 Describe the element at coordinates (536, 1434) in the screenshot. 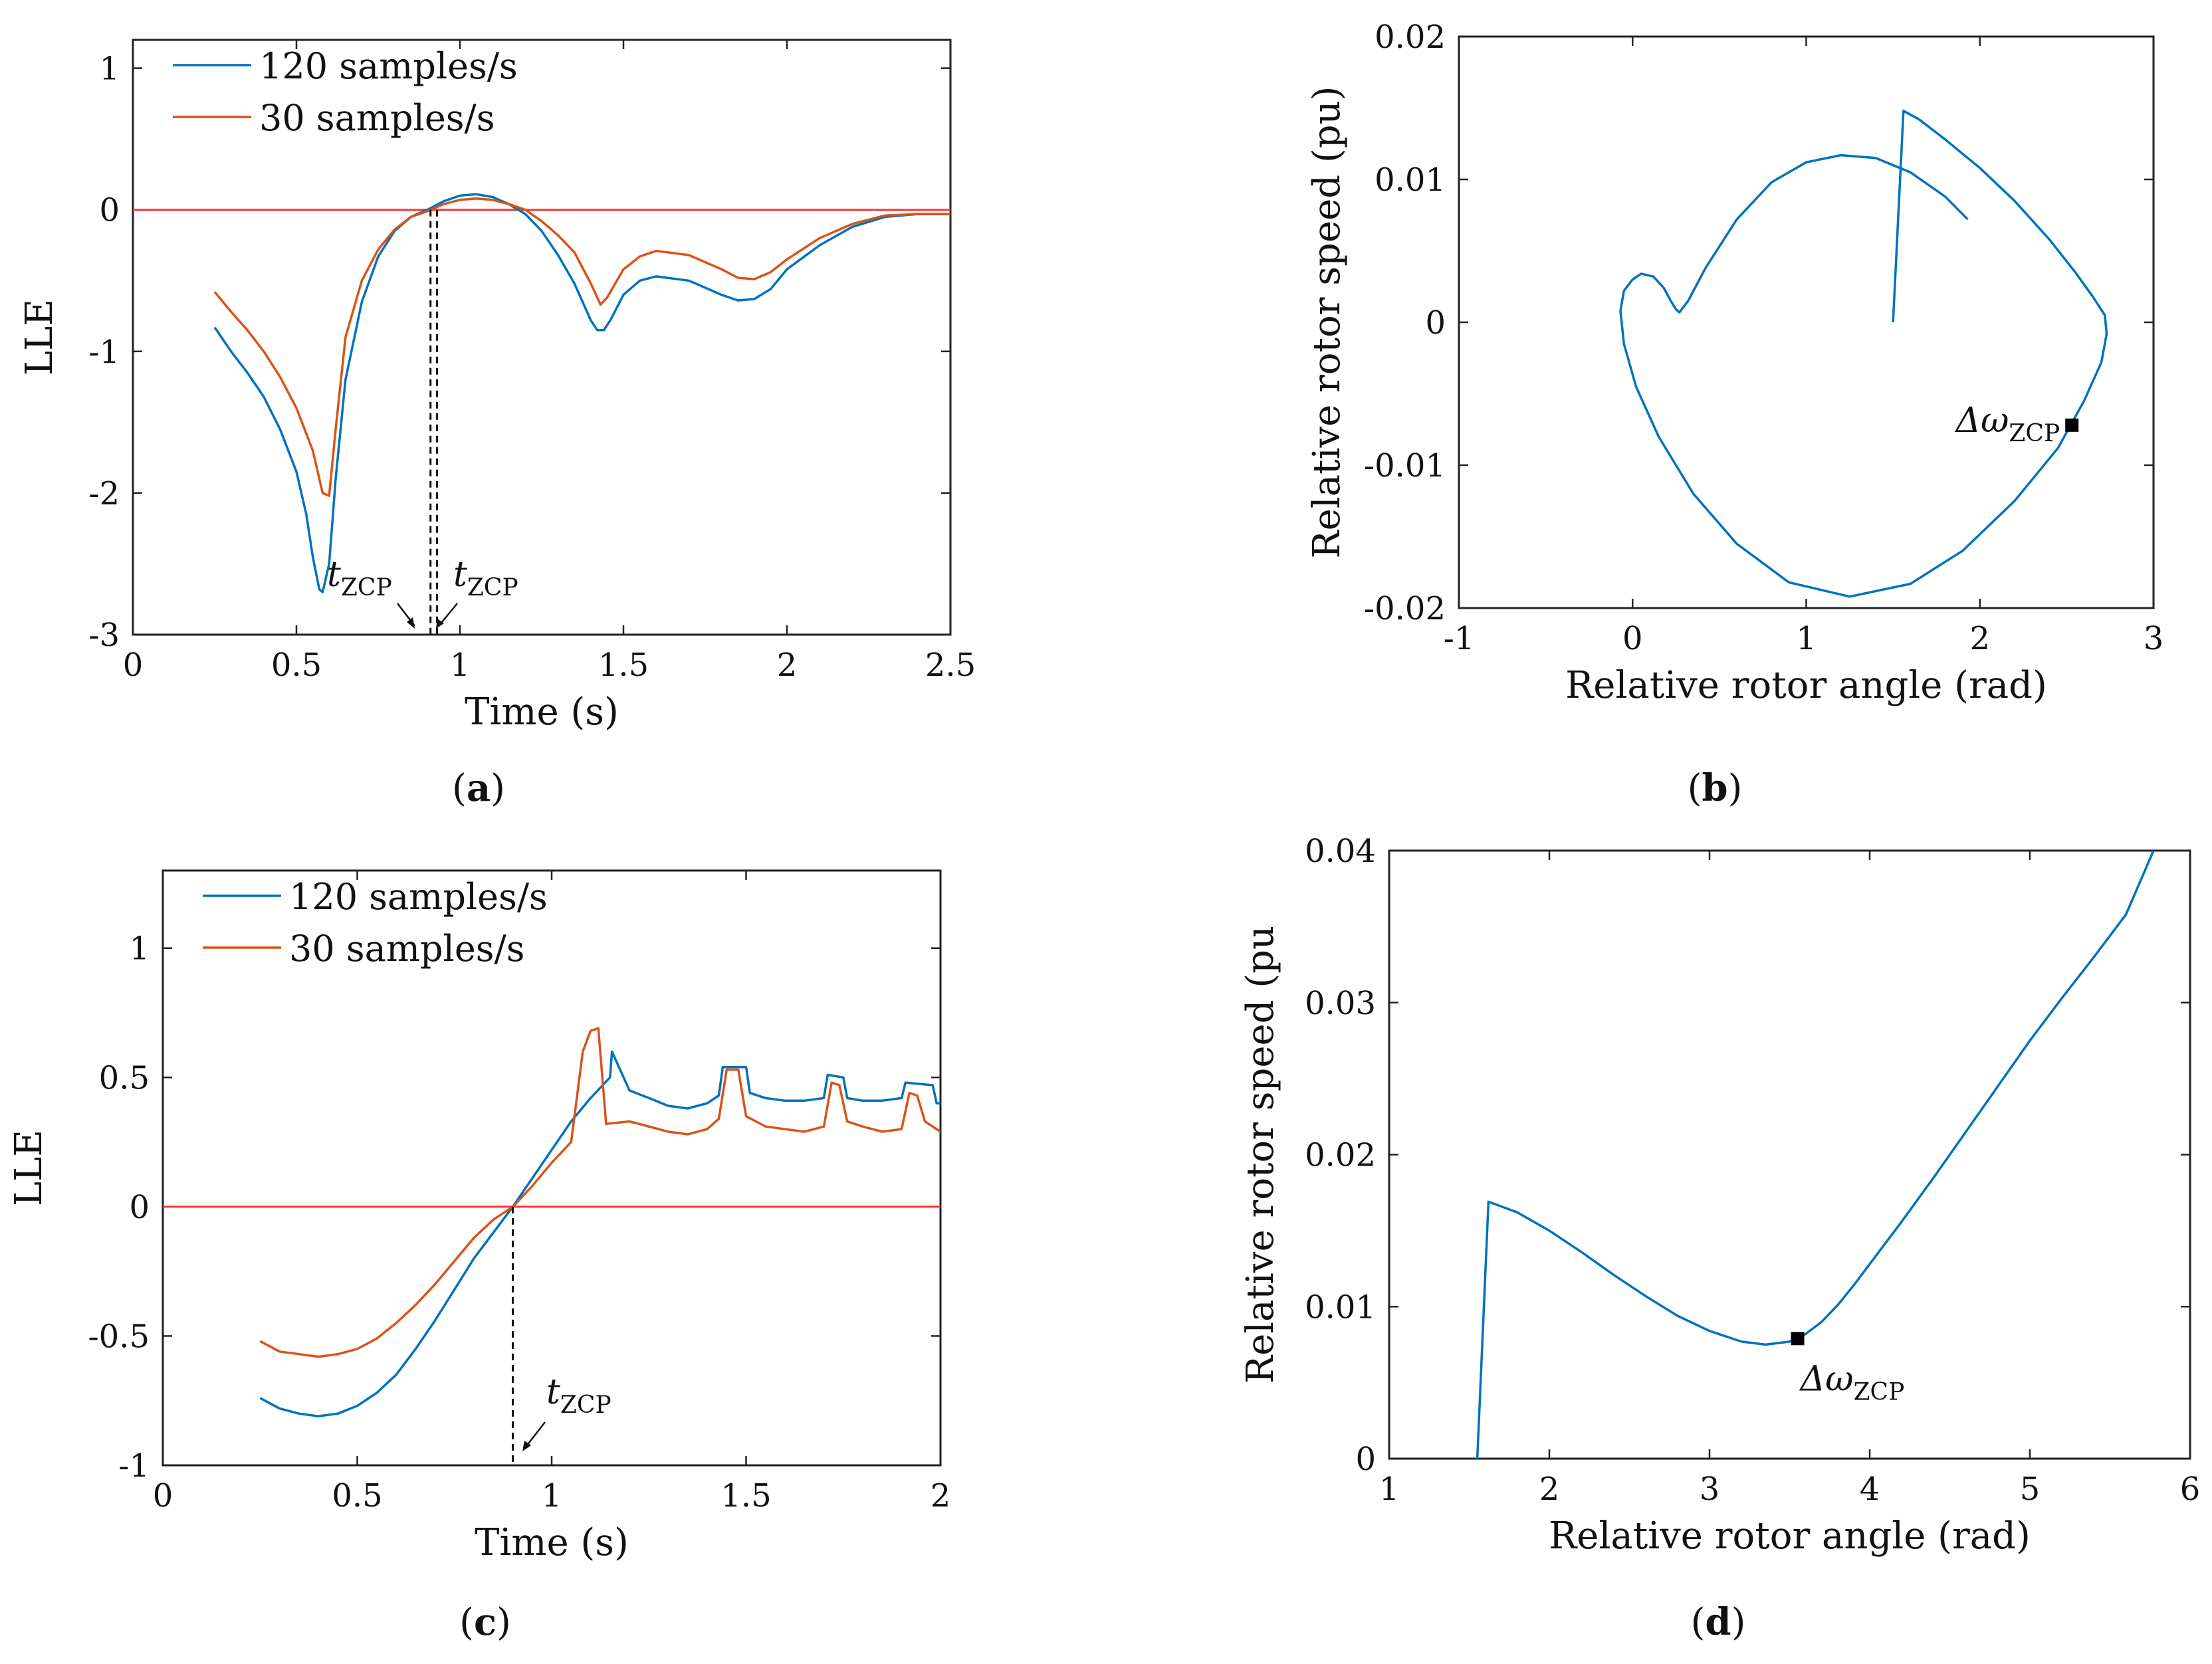

I see `arrow` at that location.